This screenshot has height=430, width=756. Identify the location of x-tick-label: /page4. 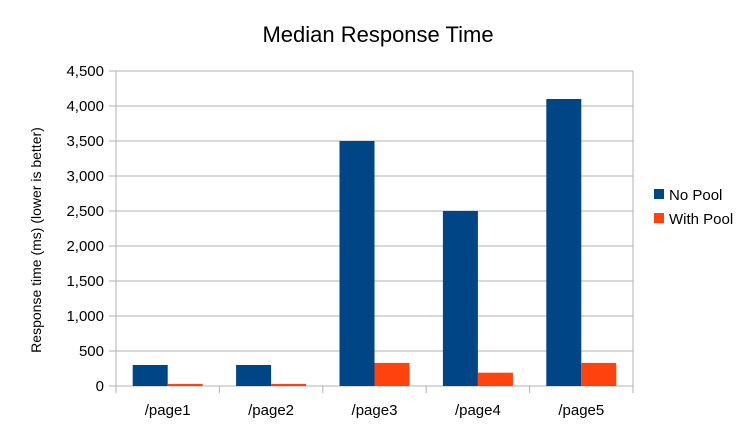
(478, 410).